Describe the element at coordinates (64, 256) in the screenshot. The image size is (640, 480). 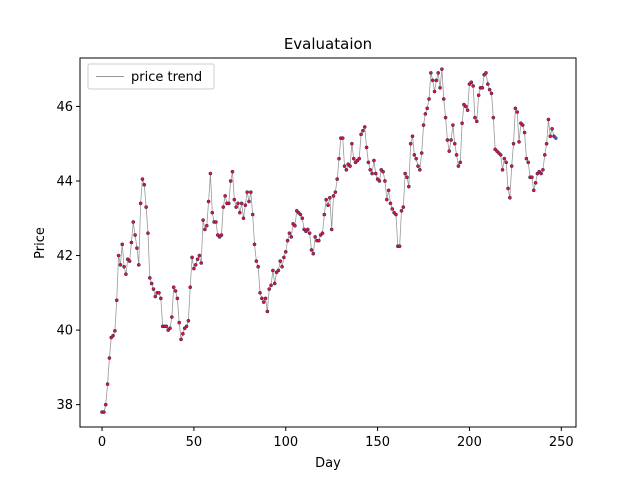
I see `y-tick-label: 42` at that location.